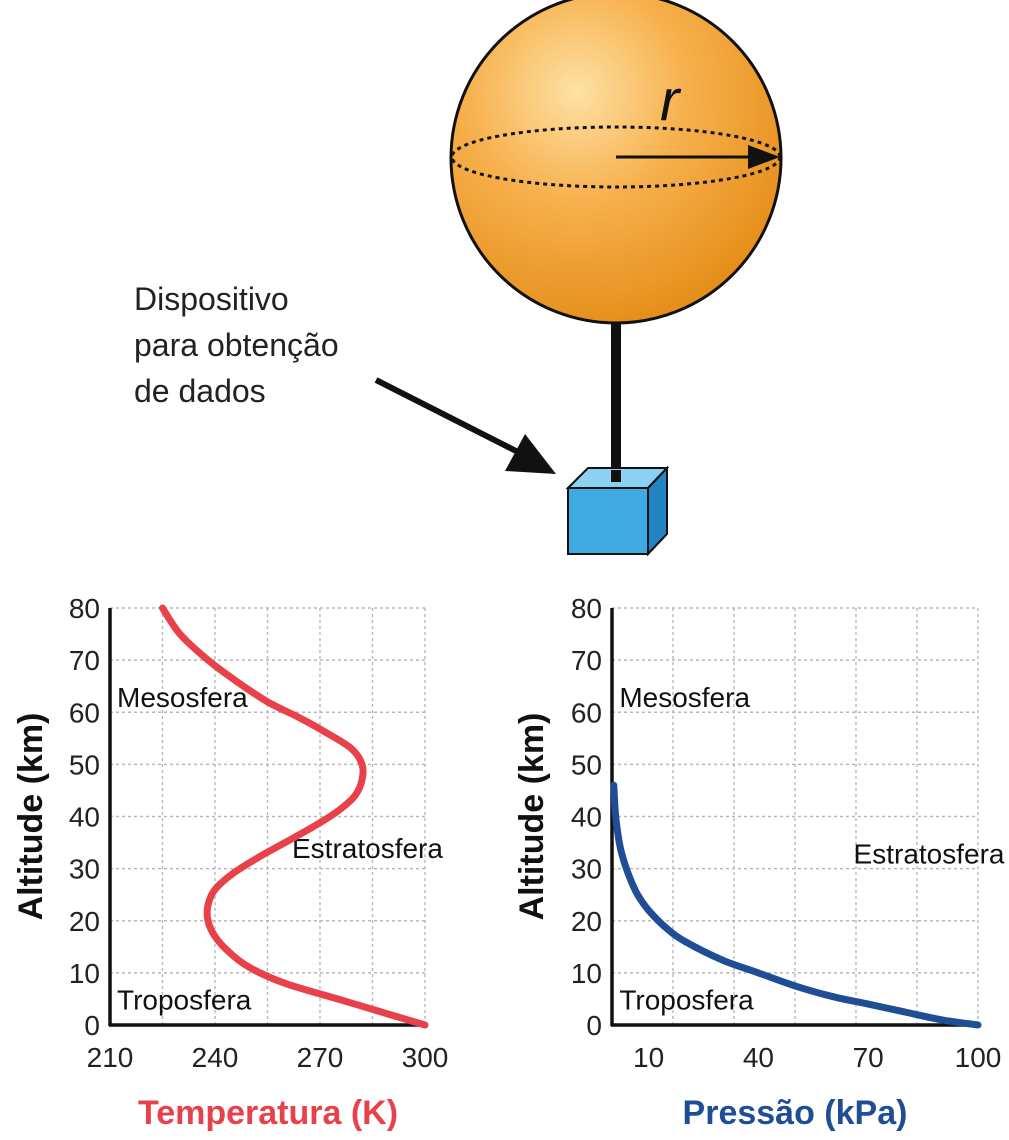 The image size is (1009, 1140). Describe the element at coordinates (425, 1057) in the screenshot. I see `x-tick-label: 300` at that location.